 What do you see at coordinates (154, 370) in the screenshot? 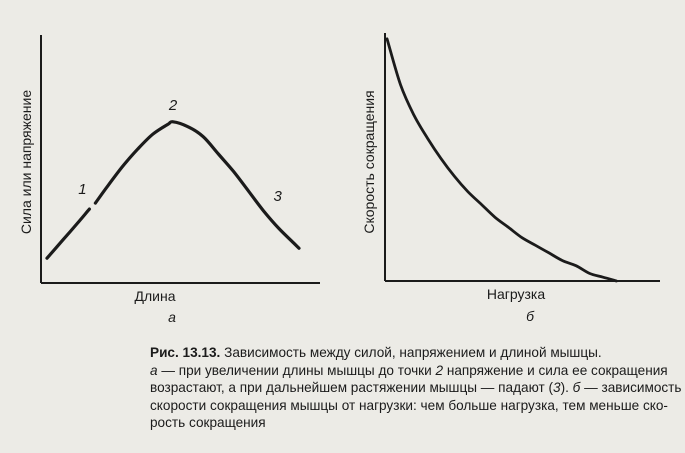
I see `caption-letter-a: а` at bounding box center [154, 370].